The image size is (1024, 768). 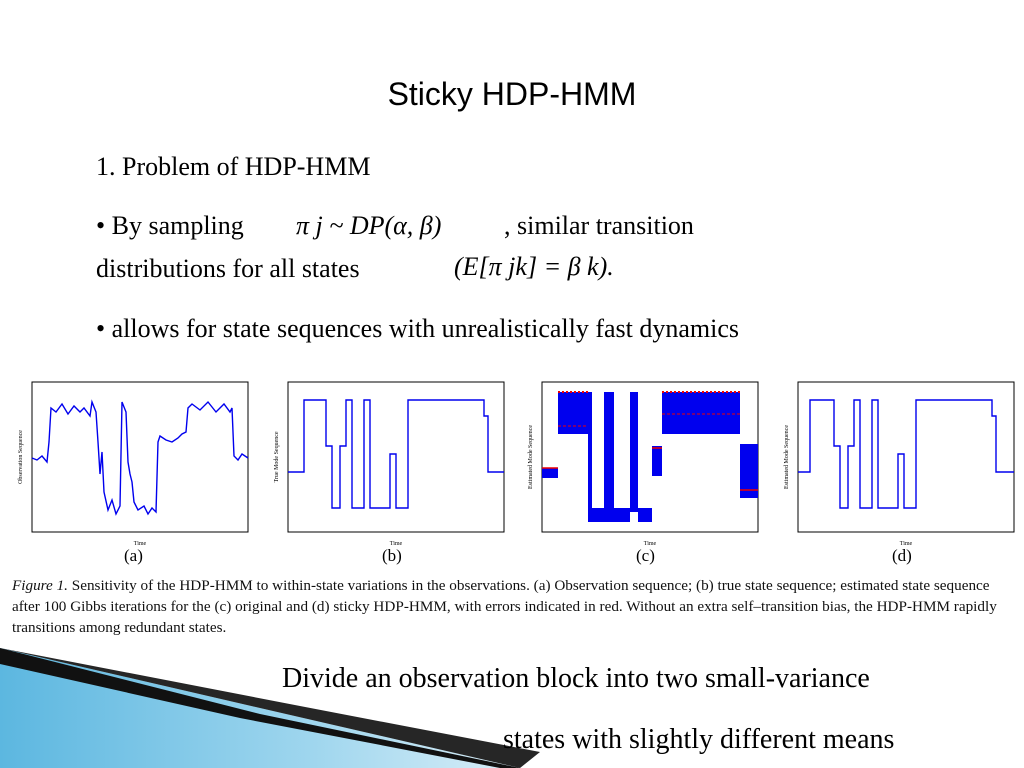 What do you see at coordinates (392, 555) in the screenshot?
I see `panel-b-label: (b)` at bounding box center [392, 555].